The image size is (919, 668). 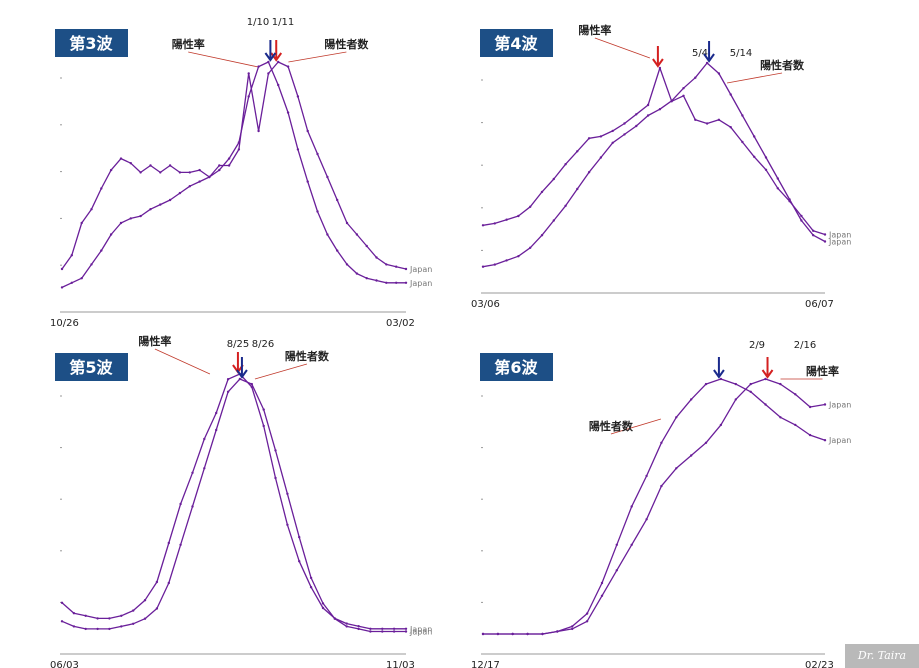 I want to click on x-tick-label-start: 10/26, so click(x=64, y=323).